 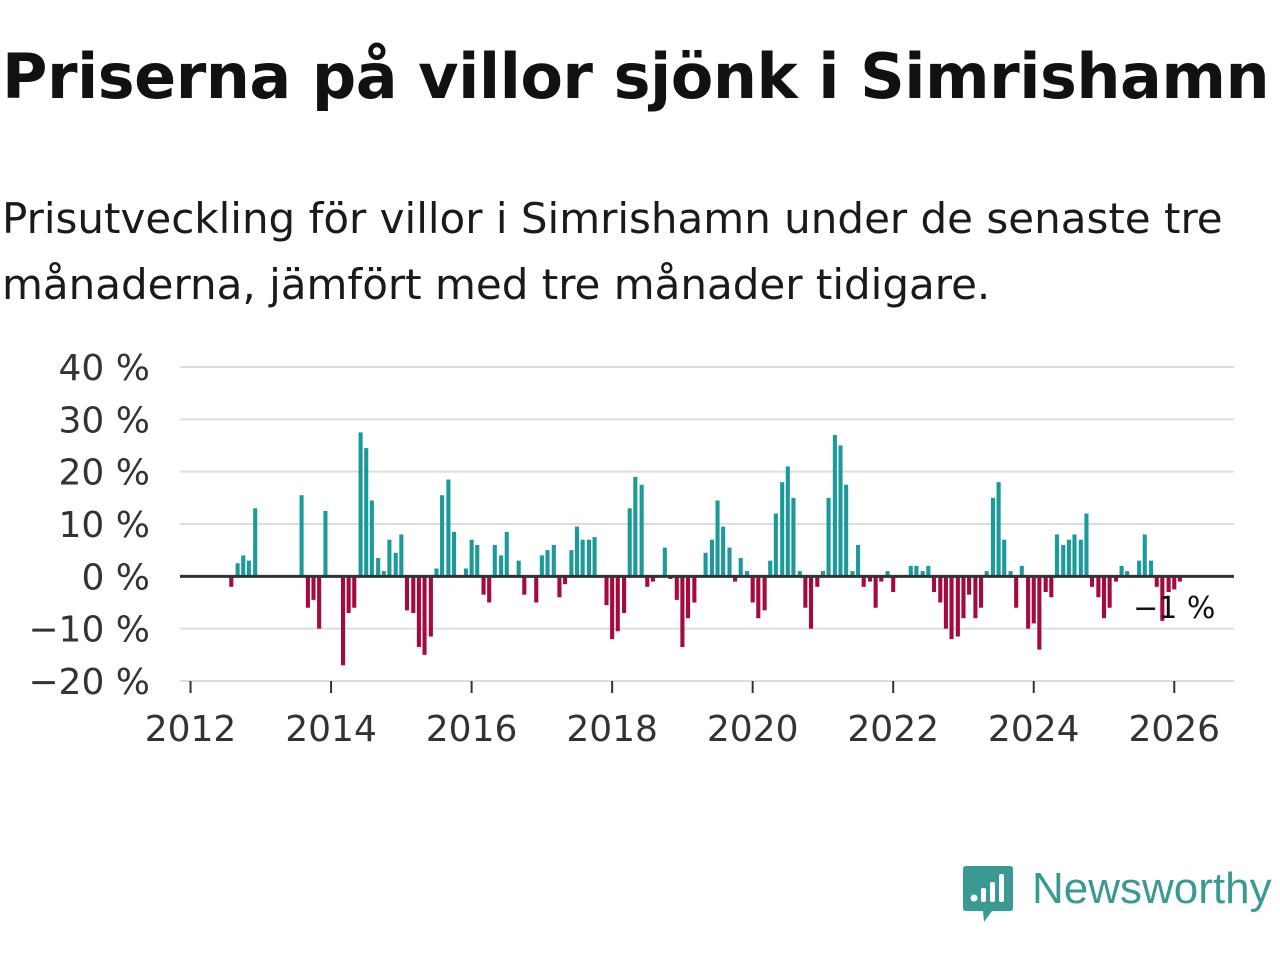 I want to click on y-tick-label: 10 %, so click(x=104, y=525).